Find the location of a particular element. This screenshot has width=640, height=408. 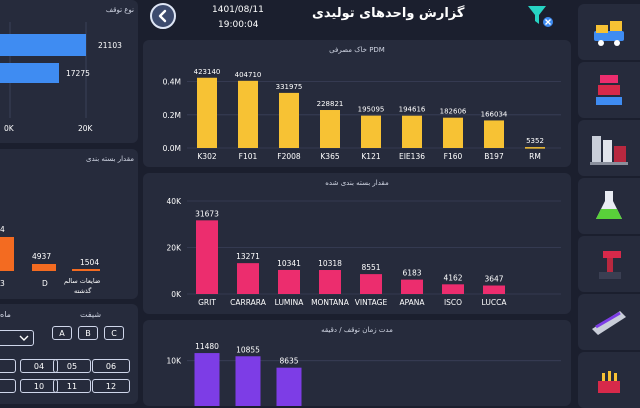

sidebar-item-lab is located at coordinates (609, 206).